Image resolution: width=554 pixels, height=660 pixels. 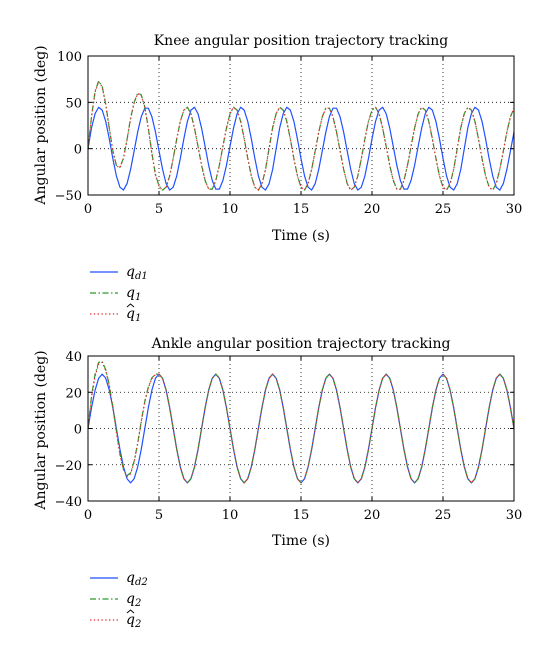 I want to click on ankle-y-tick-label: 40, so click(x=73, y=357).